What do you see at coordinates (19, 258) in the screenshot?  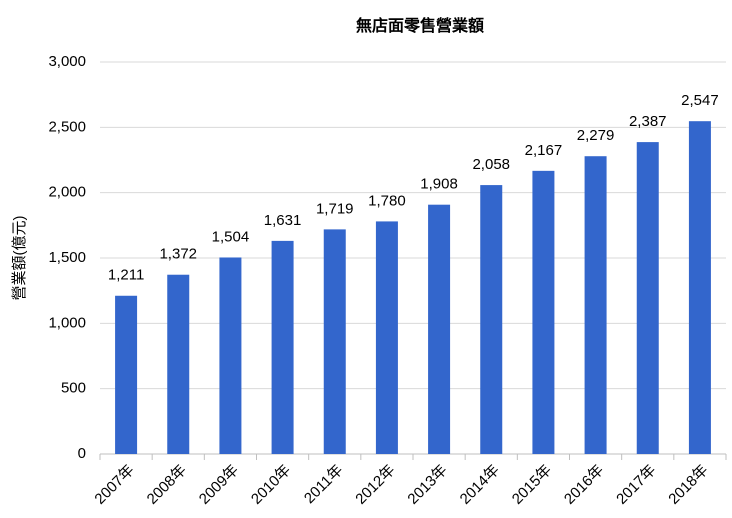 I see `y-axis-label: 營業額(億元)` at bounding box center [19, 258].